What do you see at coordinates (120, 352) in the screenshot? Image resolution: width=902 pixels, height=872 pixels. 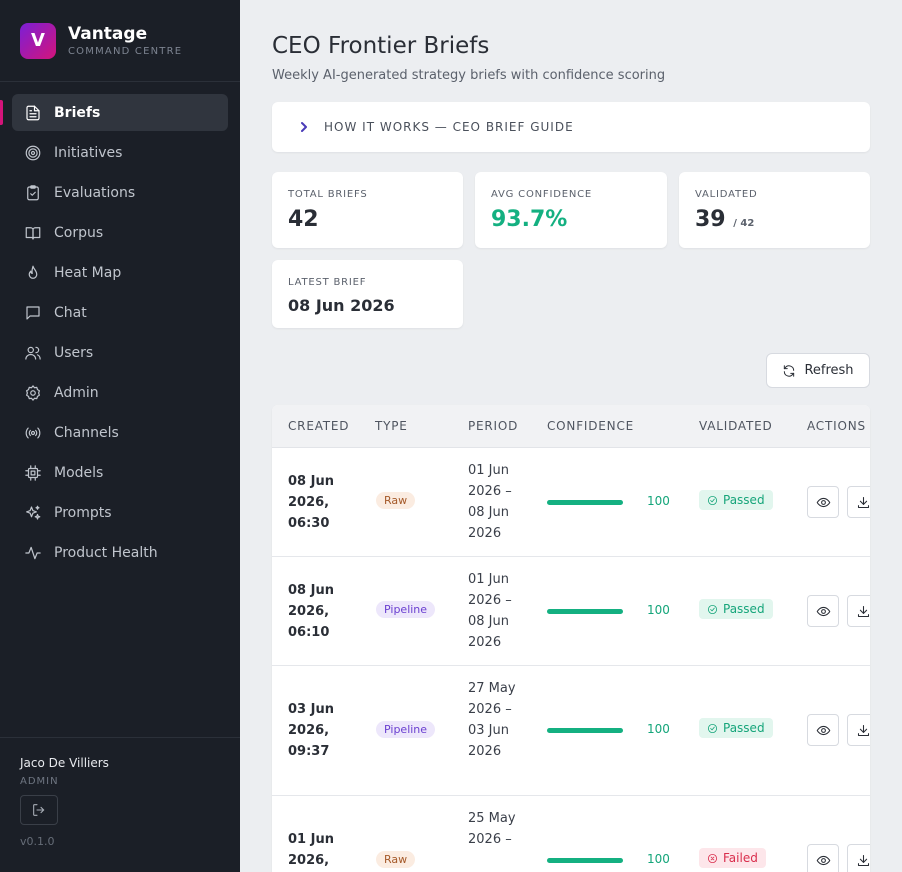 I see `sidebar-item-users: Users` at bounding box center [120, 352].